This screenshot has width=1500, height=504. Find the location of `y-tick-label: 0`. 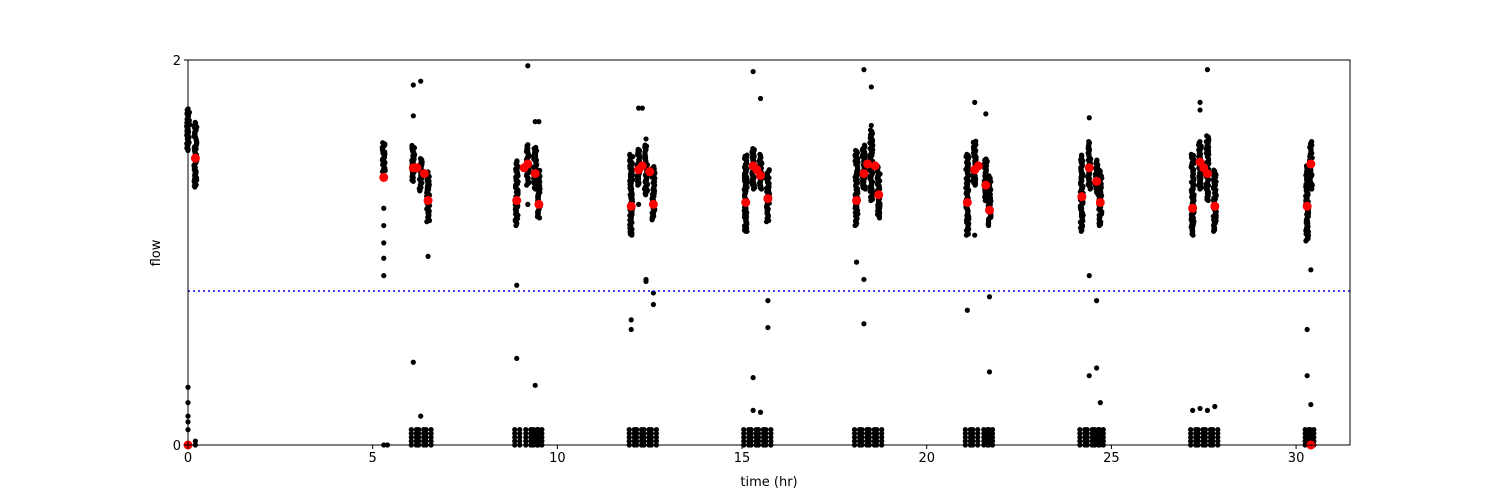

y-tick-label: 0 is located at coordinates (177, 446).